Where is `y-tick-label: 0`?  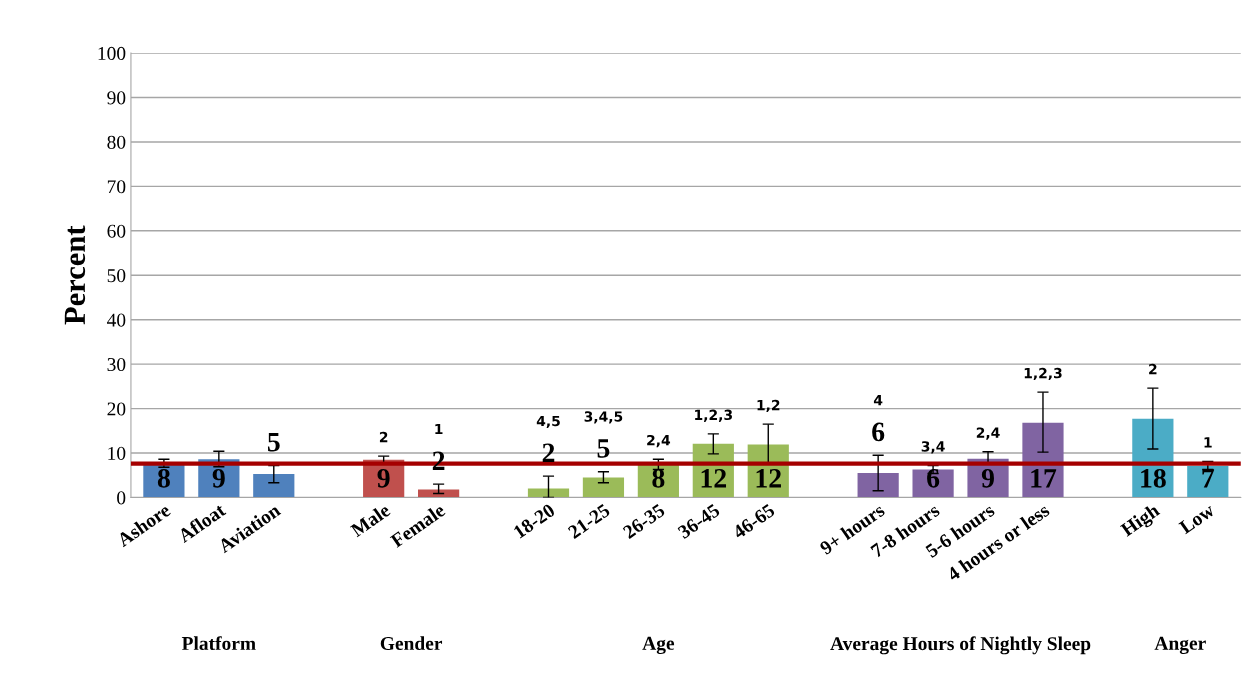
y-tick-label: 0 is located at coordinates (121, 498).